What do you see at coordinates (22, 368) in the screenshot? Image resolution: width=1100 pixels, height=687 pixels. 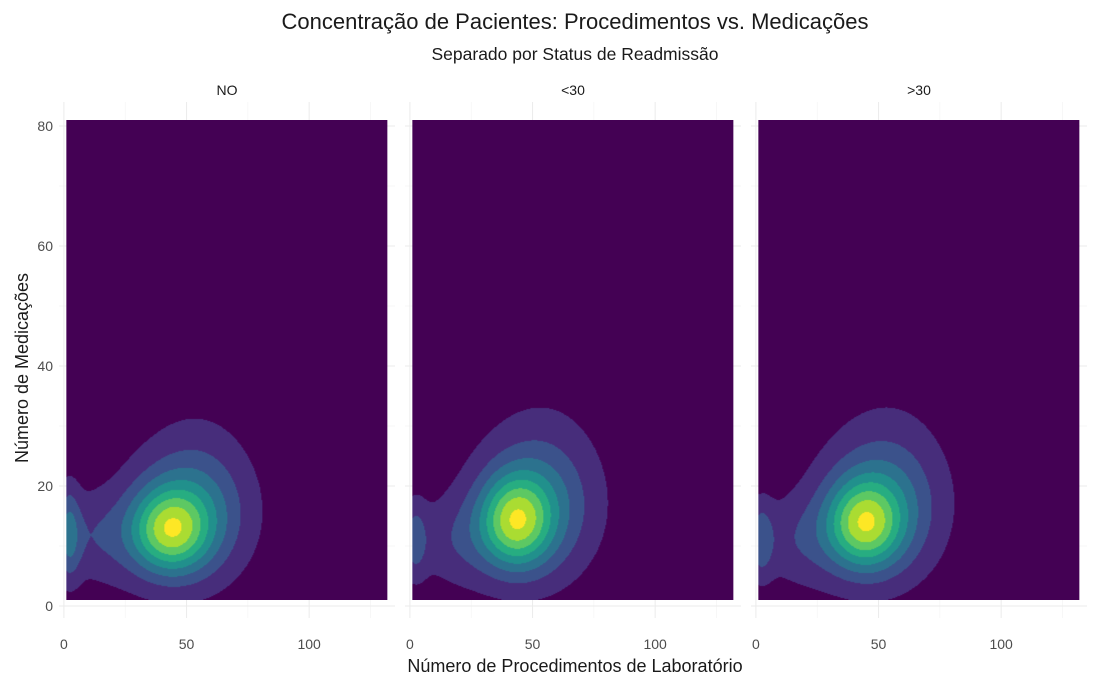 I see `y-axis-title: Número de Medicações` at bounding box center [22, 368].